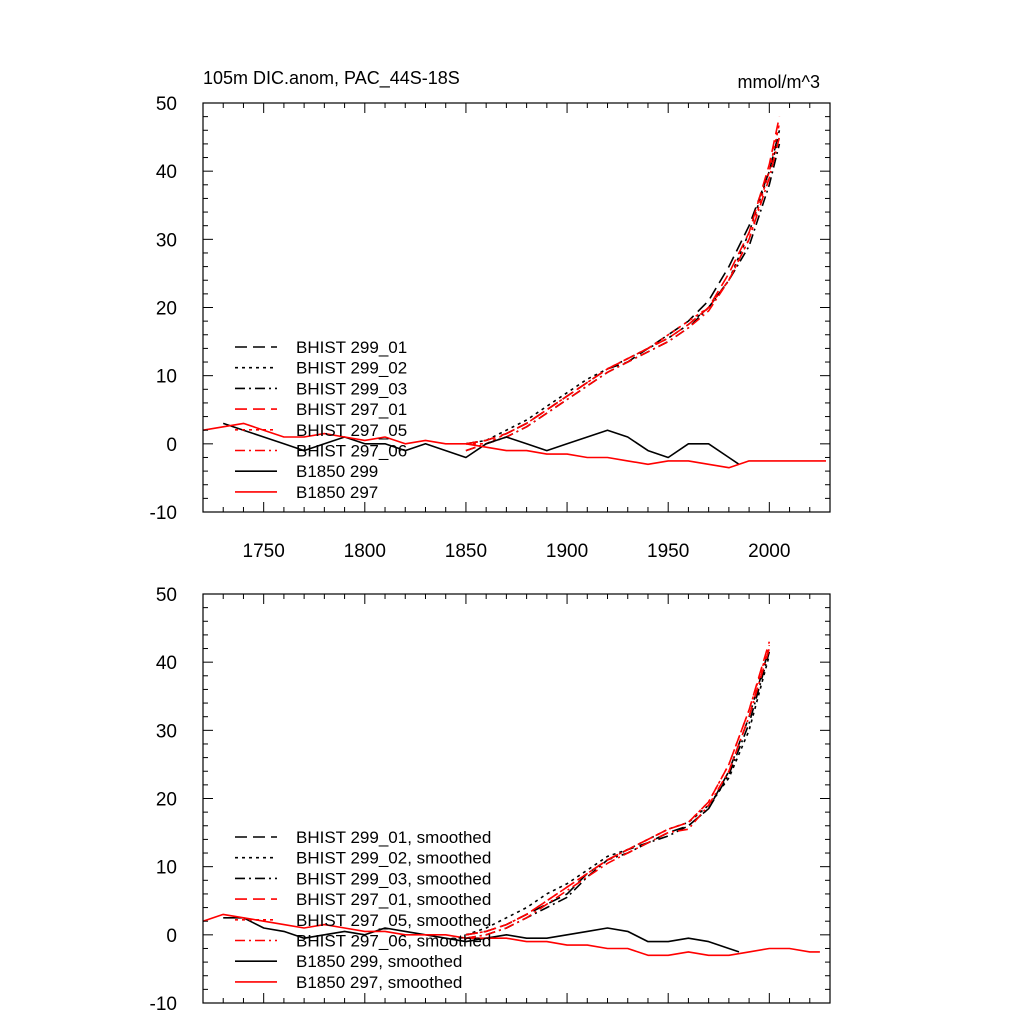 This screenshot has height=1024, width=1024. What do you see at coordinates (351, 430) in the screenshot?
I see `legend-label: BHIST 297_05` at bounding box center [351, 430].